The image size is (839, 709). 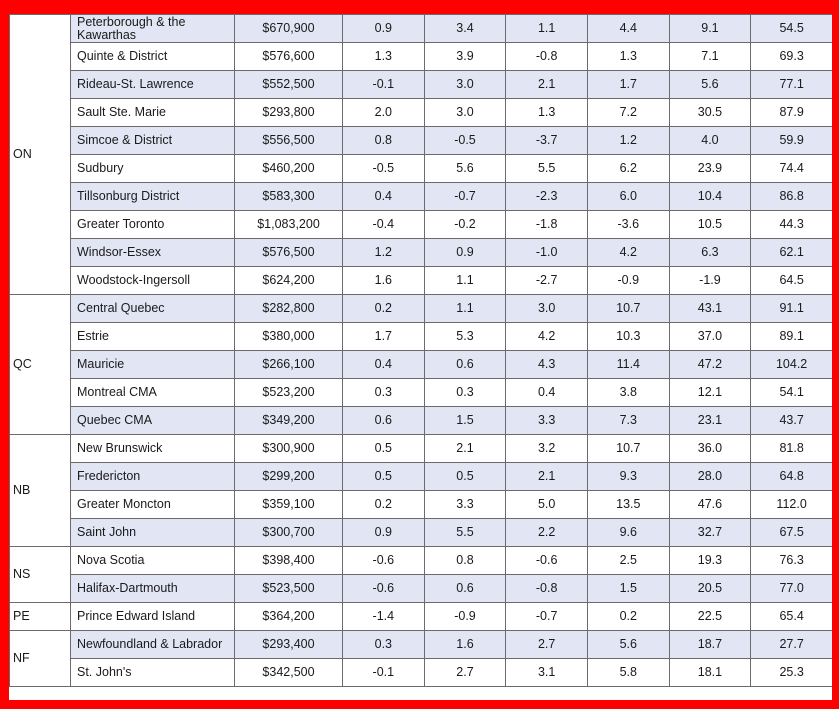 What do you see at coordinates (791, 644) in the screenshot?
I see `value-cell: 27.7` at bounding box center [791, 644].